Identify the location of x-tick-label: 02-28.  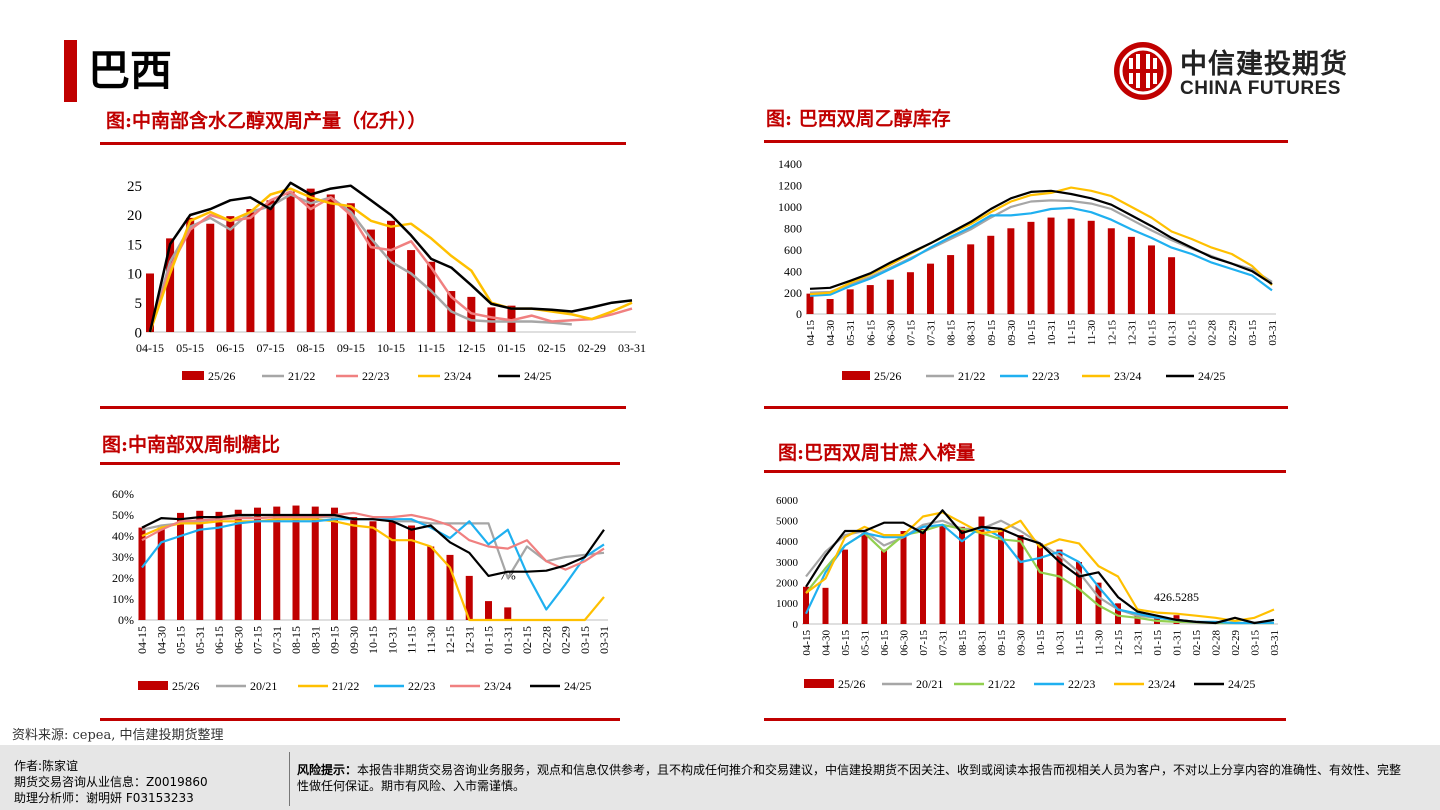
(546, 640).